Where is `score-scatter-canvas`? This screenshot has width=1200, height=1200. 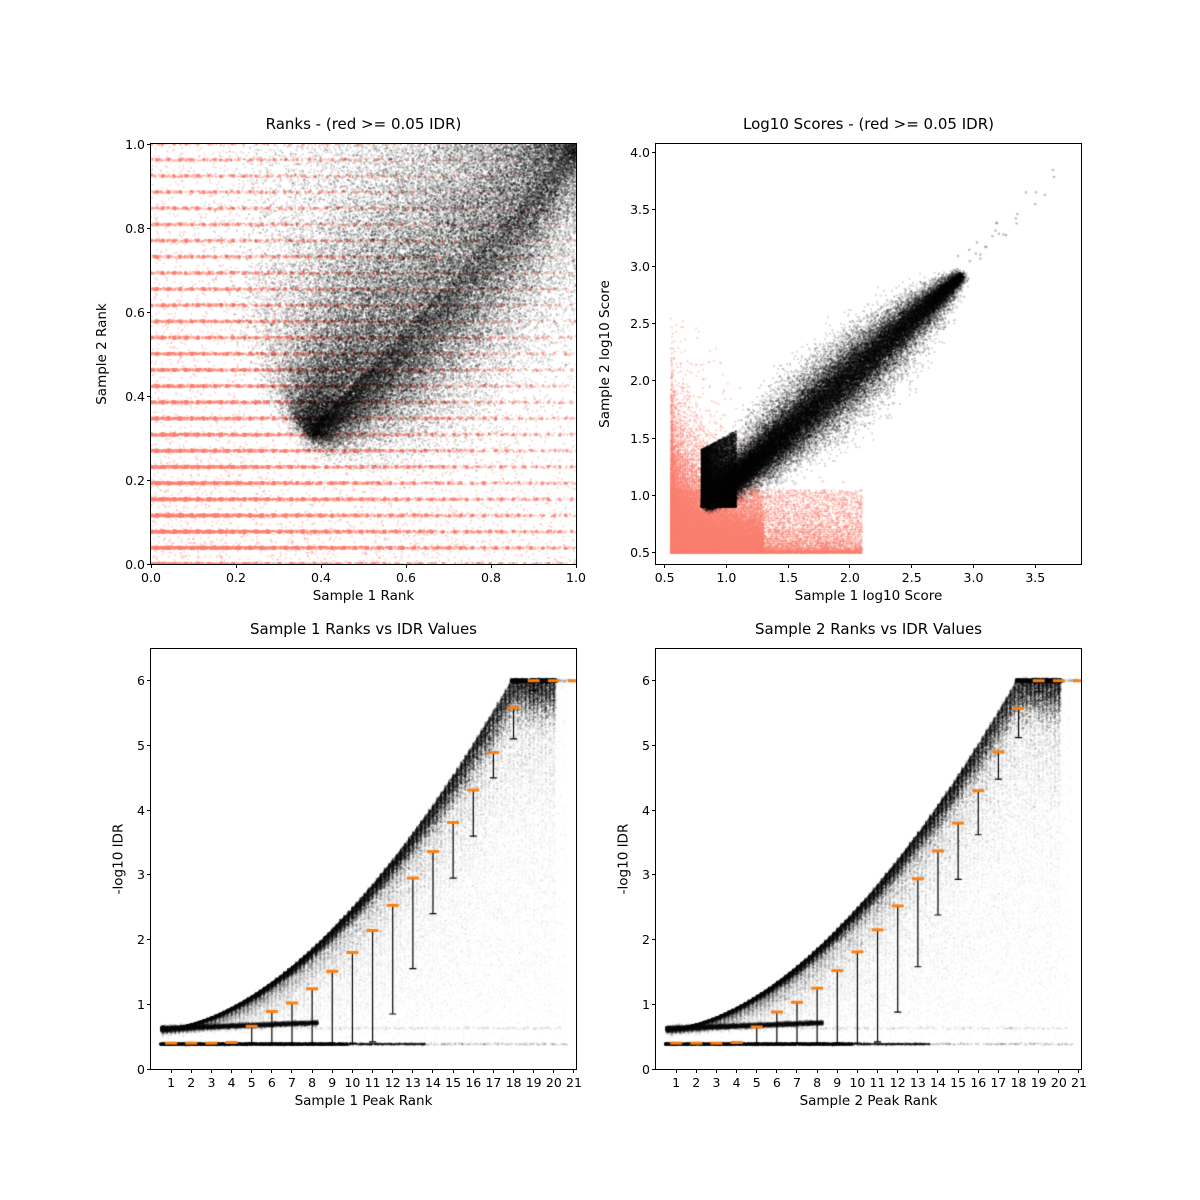
score-scatter-canvas is located at coordinates (868, 354).